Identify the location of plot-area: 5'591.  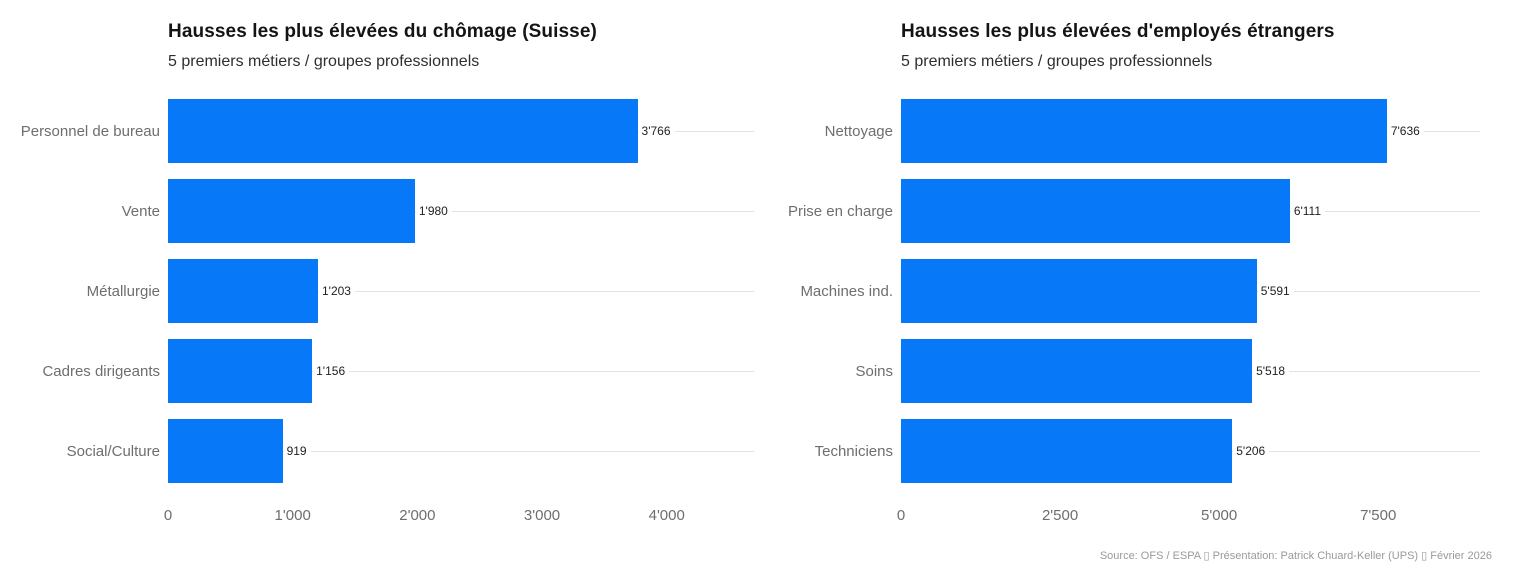
(1190, 291).